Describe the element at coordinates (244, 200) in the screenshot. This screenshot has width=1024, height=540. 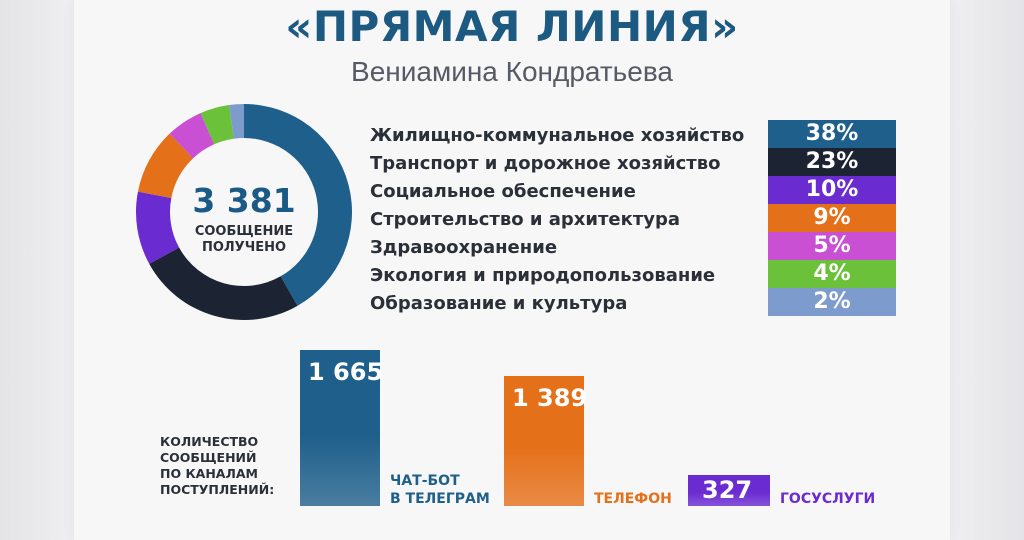
I see `donut-total: 3 381` at that location.